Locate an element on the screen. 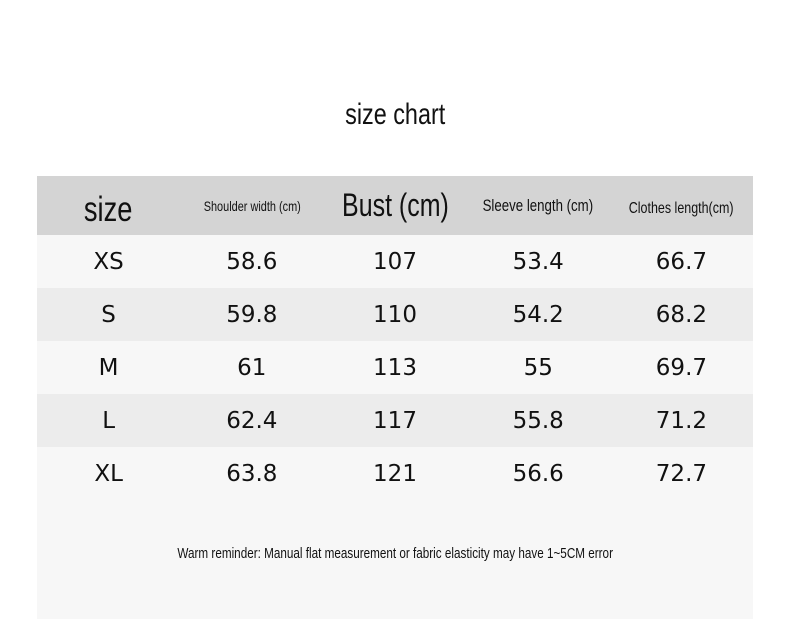 The image size is (790, 619). cell-clothes-length: 66.7 is located at coordinates (681, 261).